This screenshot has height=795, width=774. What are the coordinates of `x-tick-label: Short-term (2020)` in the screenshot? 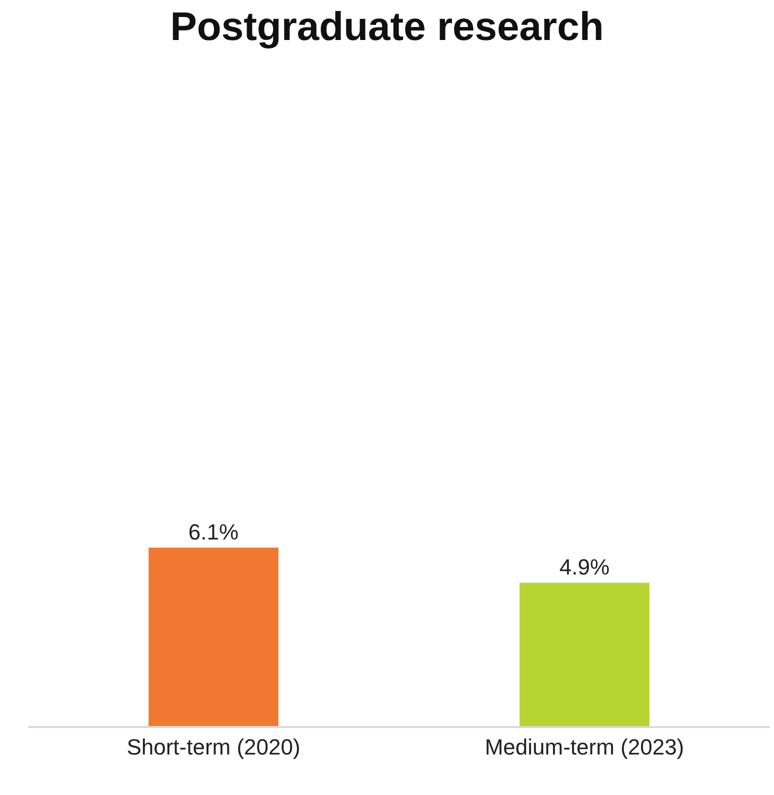 It's located at (213, 747).